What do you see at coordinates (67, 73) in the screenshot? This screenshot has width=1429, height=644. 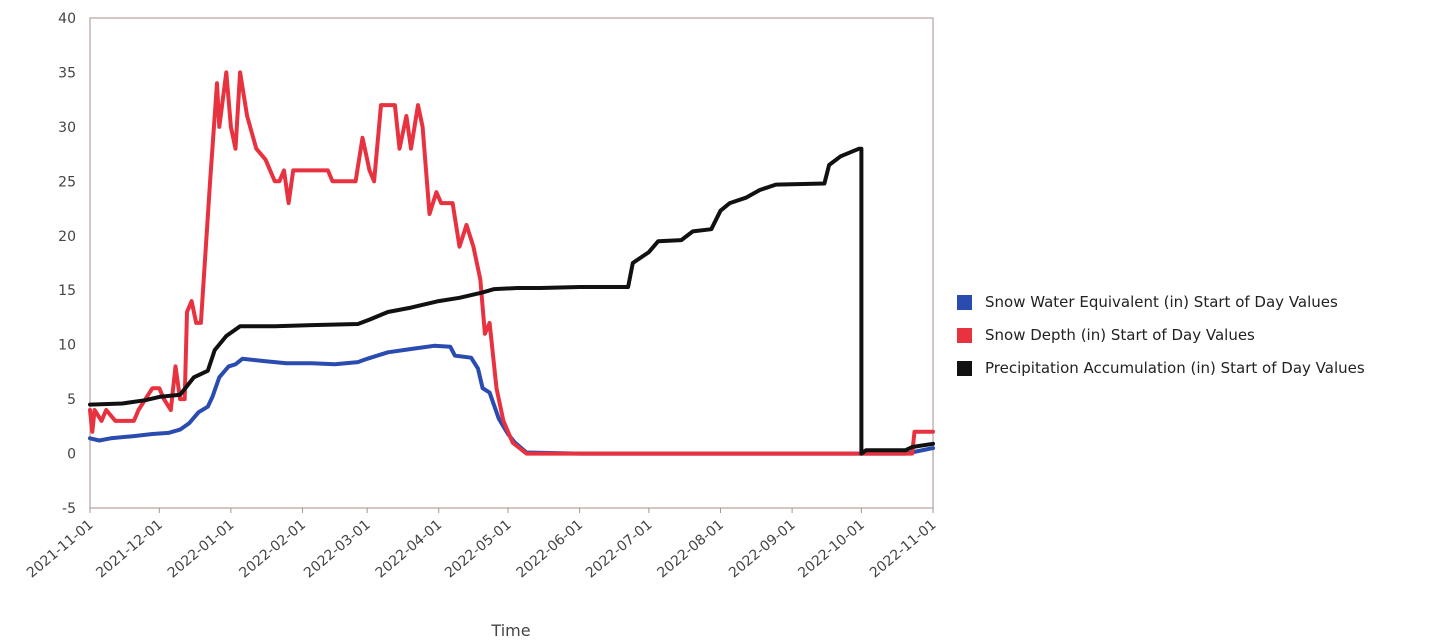 I see `y-tick-label: 35` at bounding box center [67, 73].